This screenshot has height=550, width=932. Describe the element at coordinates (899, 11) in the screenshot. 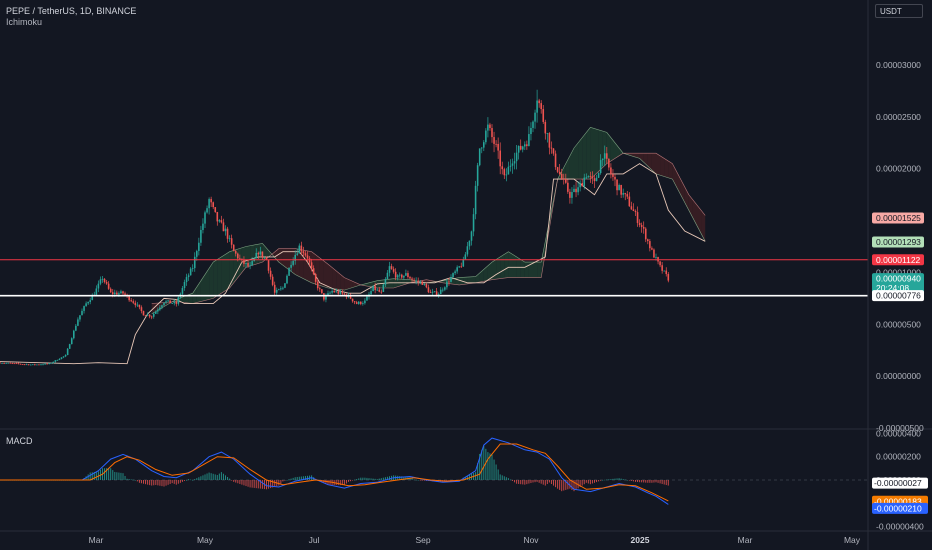

I see `currency-button: USDT` at that location.